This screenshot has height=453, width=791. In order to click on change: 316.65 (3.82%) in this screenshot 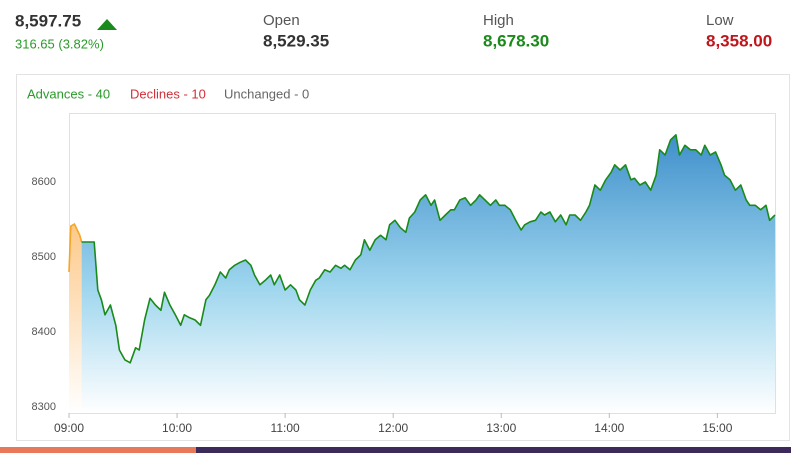, I will do `click(59, 43)`.